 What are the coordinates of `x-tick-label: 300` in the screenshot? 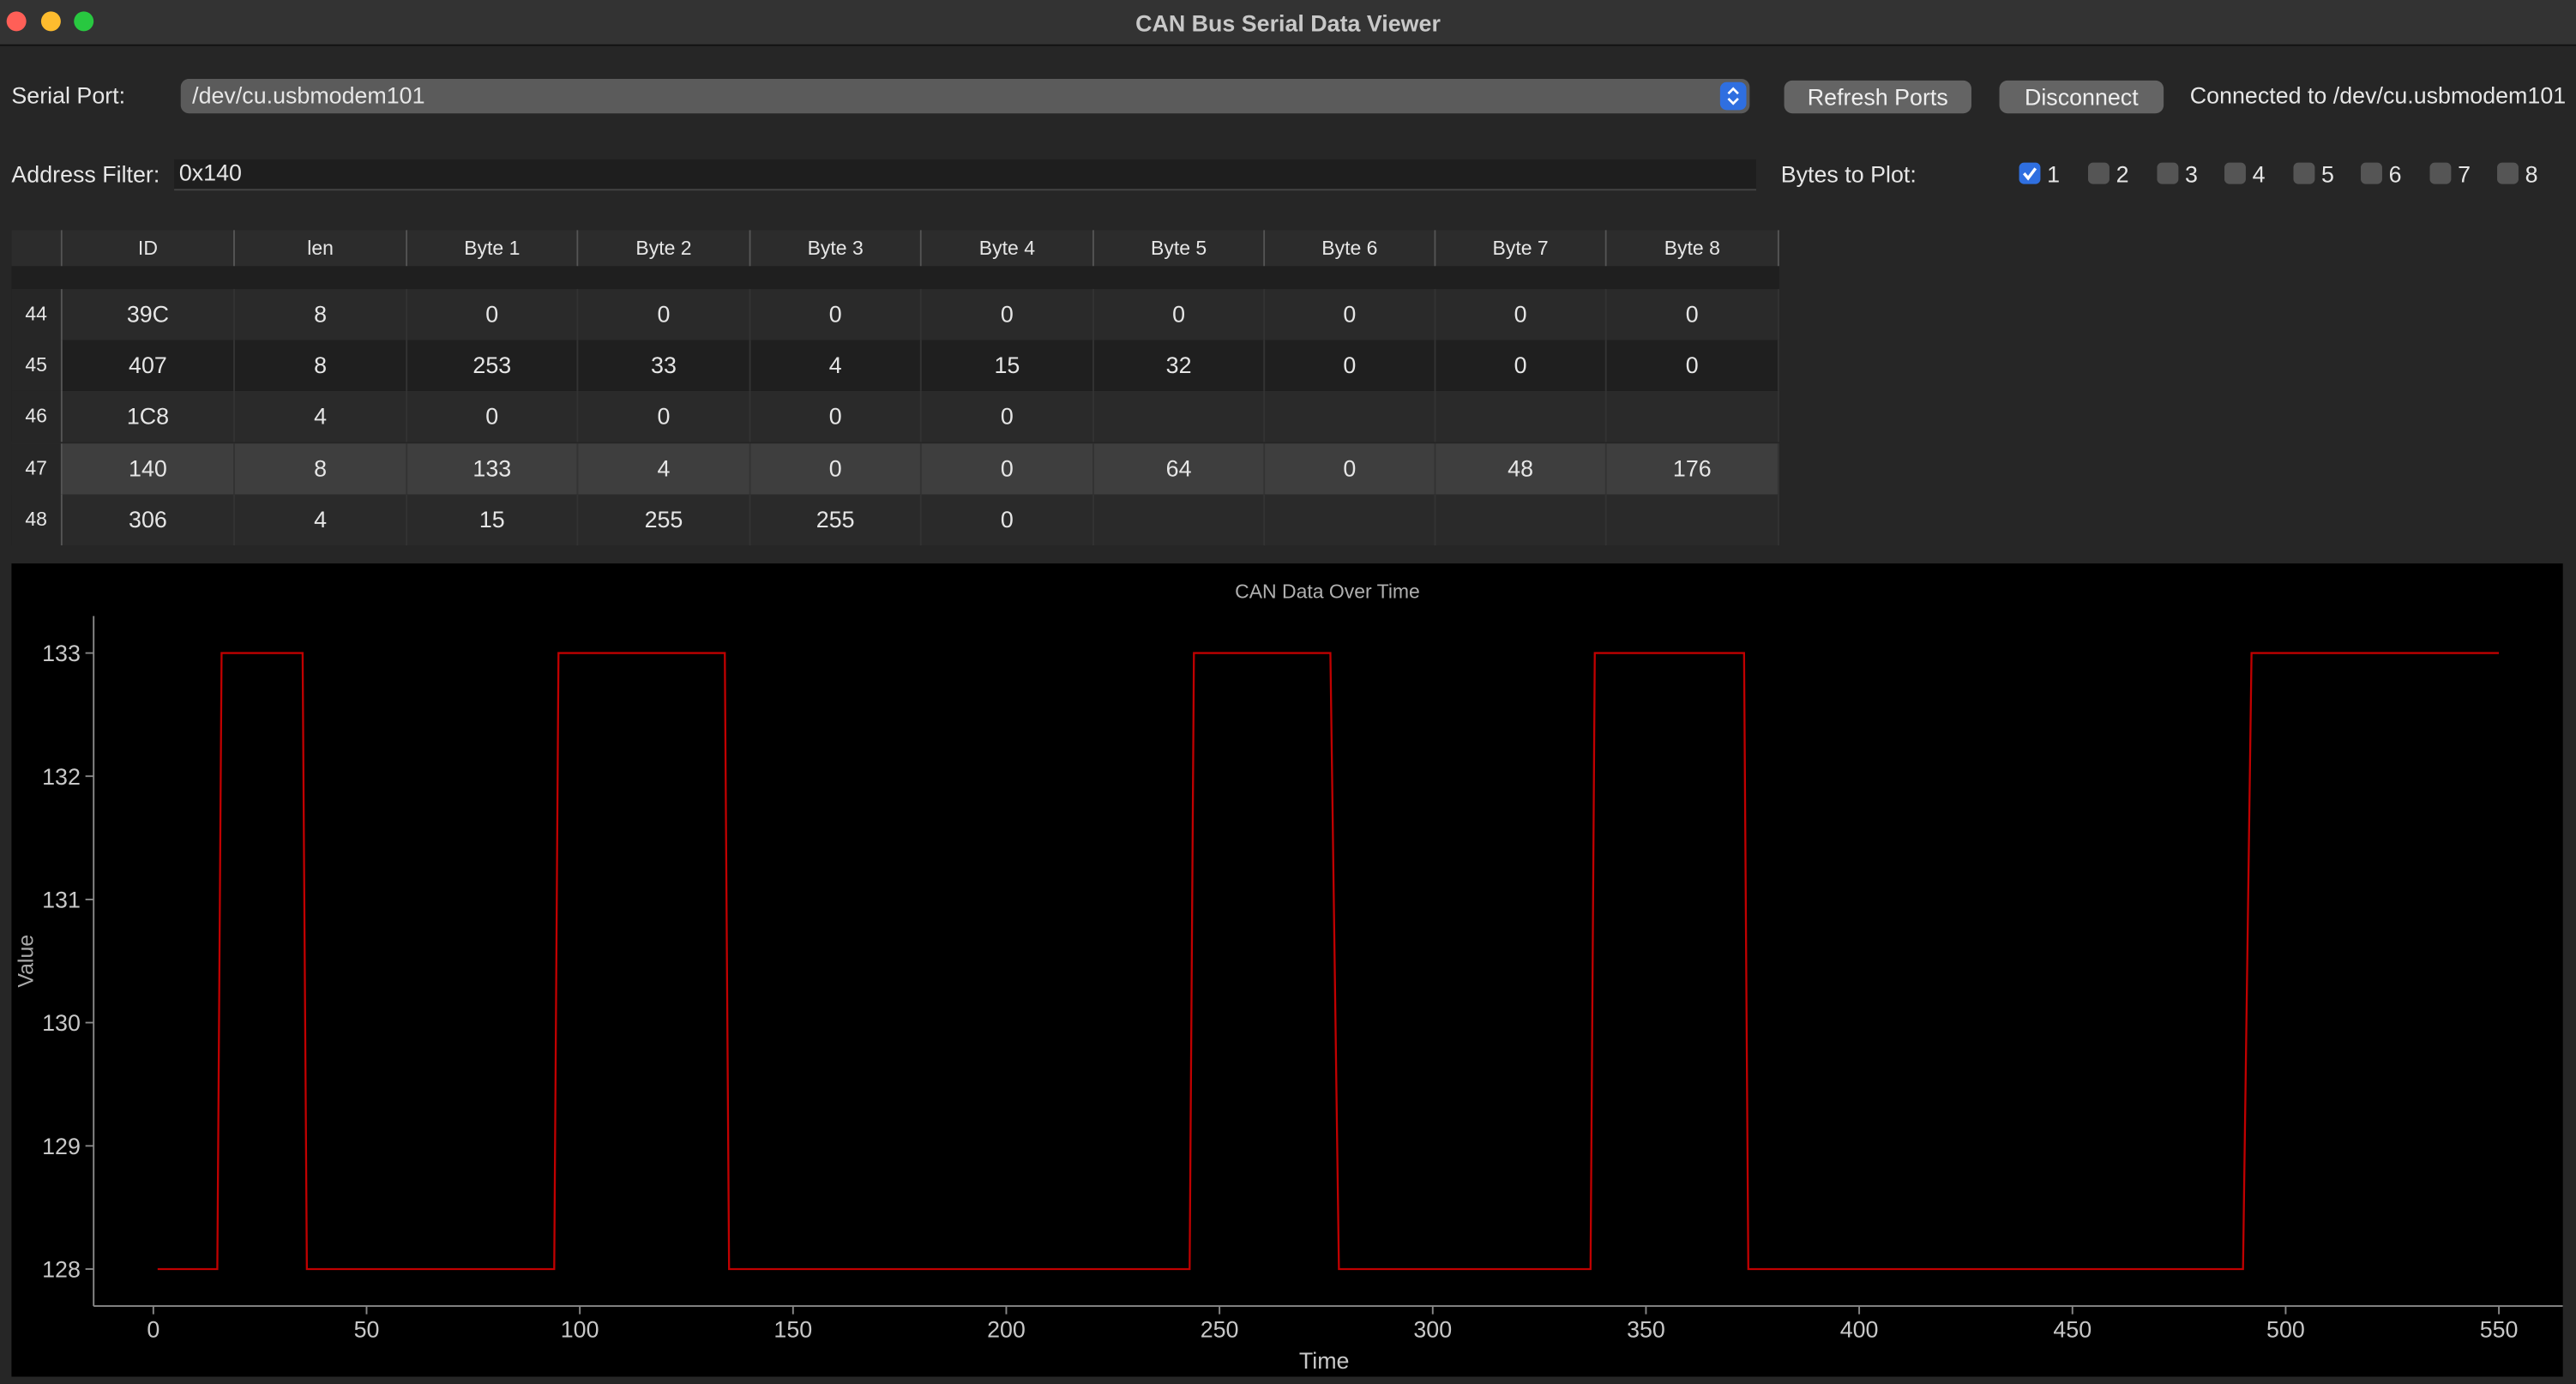 It's located at (1432, 1329).